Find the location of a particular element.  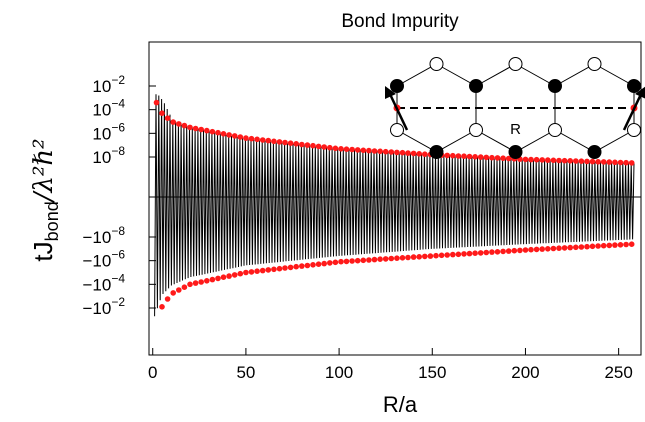

x-tick-label: 50 is located at coordinates (245, 372).